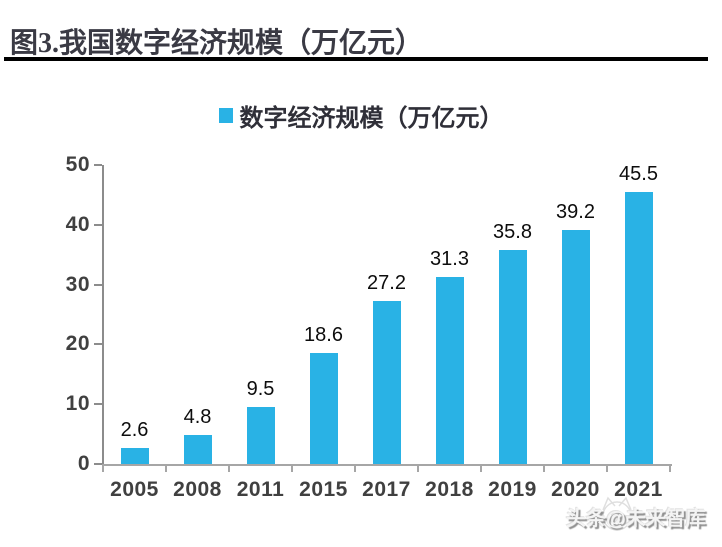 The width and height of the screenshot is (722, 547). What do you see at coordinates (371, 118) in the screenshot?
I see `legend-label: 数字经济规模（万亿元）` at bounding box center [371, 118].